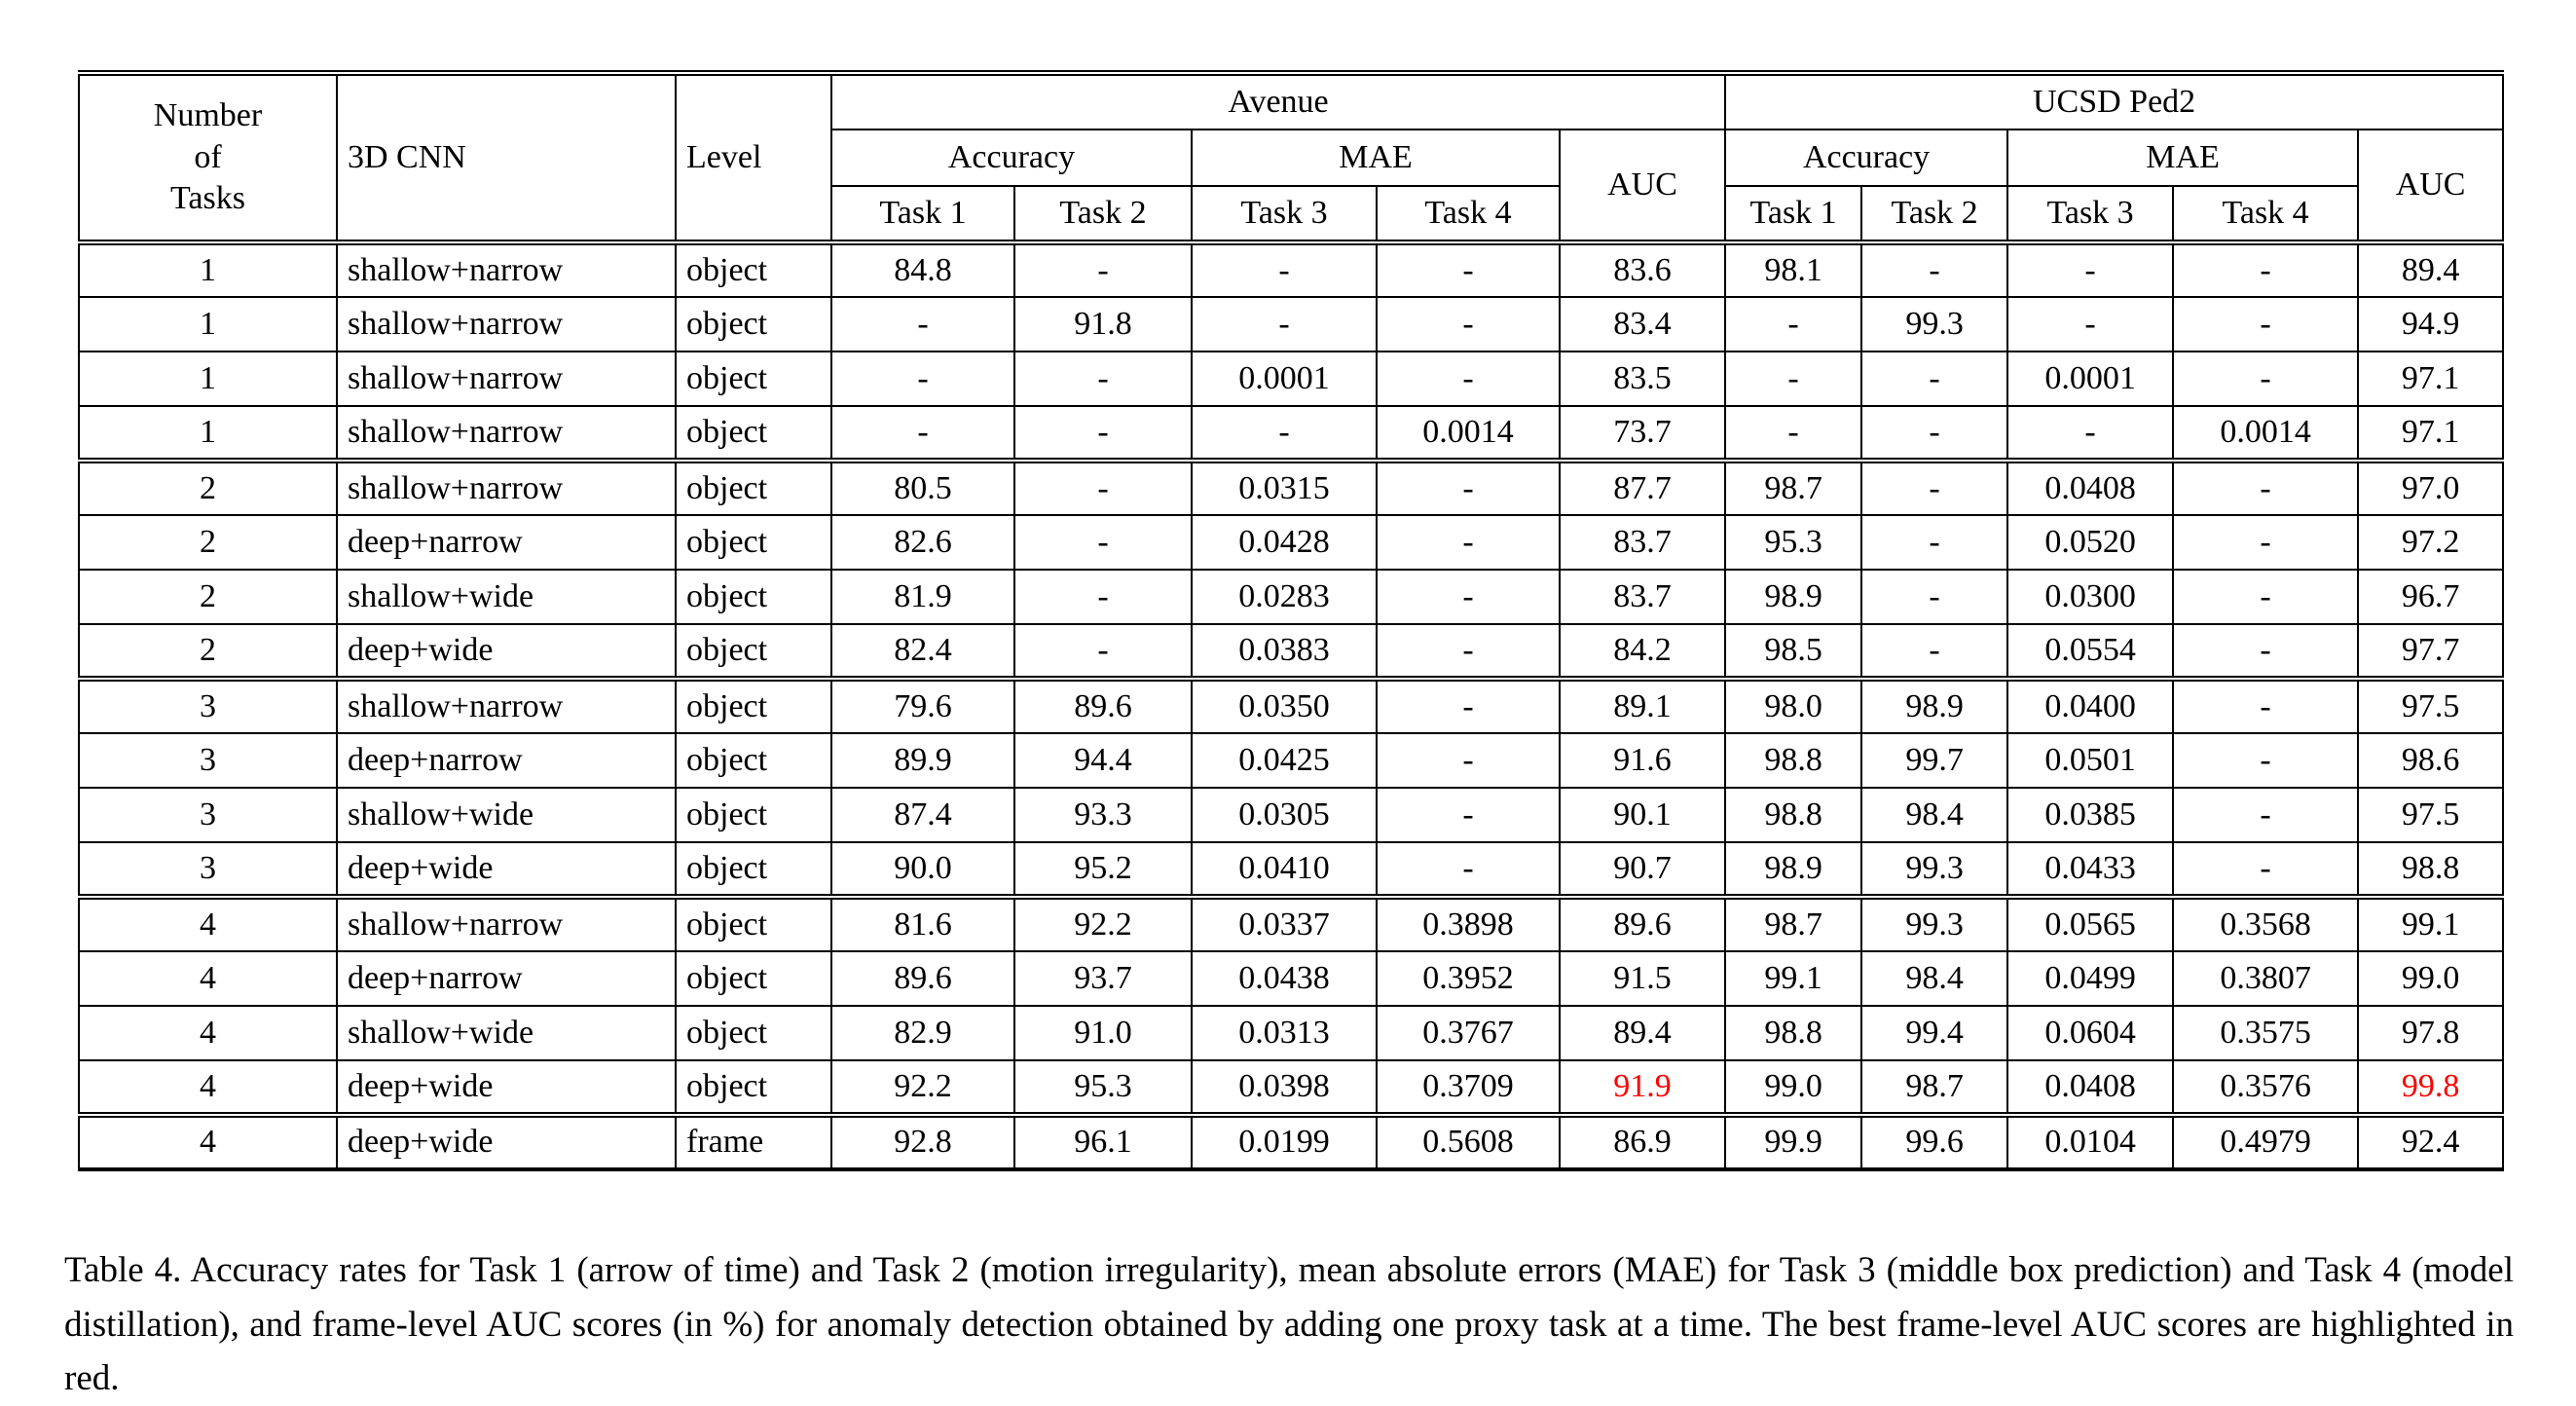 The image size is (2576, 1406). Describe the element at coordinates (2266, 214) in the screenshot. I see `subheader-ucsd-task4: Task 4` at that location.